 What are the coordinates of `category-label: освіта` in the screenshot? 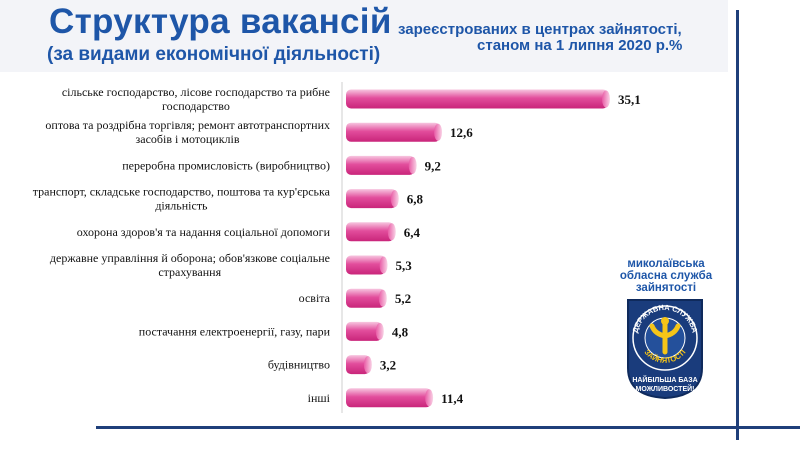 It's located at (315, 298).